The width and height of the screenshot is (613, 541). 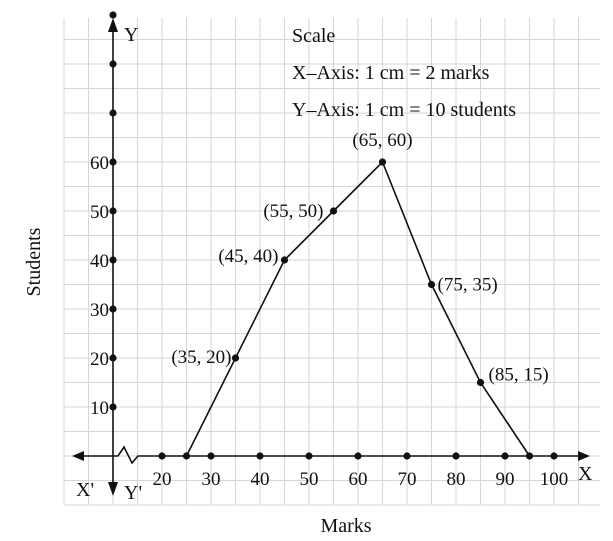 What do you see at coordinates (407, 479) in the screenshot?
I see `x-tick-label: 70` at bounding box center [407, 479].